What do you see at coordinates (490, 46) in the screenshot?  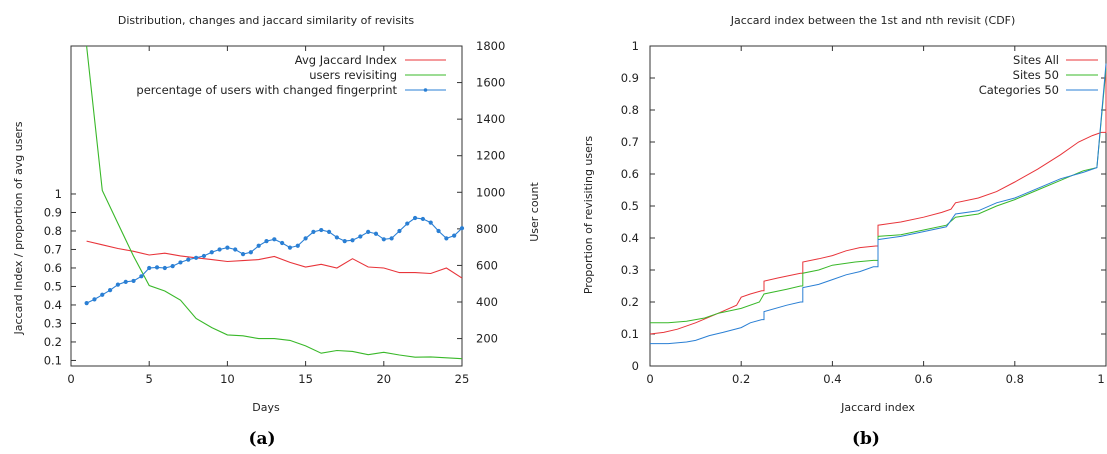 I see `chart-a-y2tick-label: 1800` at bounding box center [490, 46].